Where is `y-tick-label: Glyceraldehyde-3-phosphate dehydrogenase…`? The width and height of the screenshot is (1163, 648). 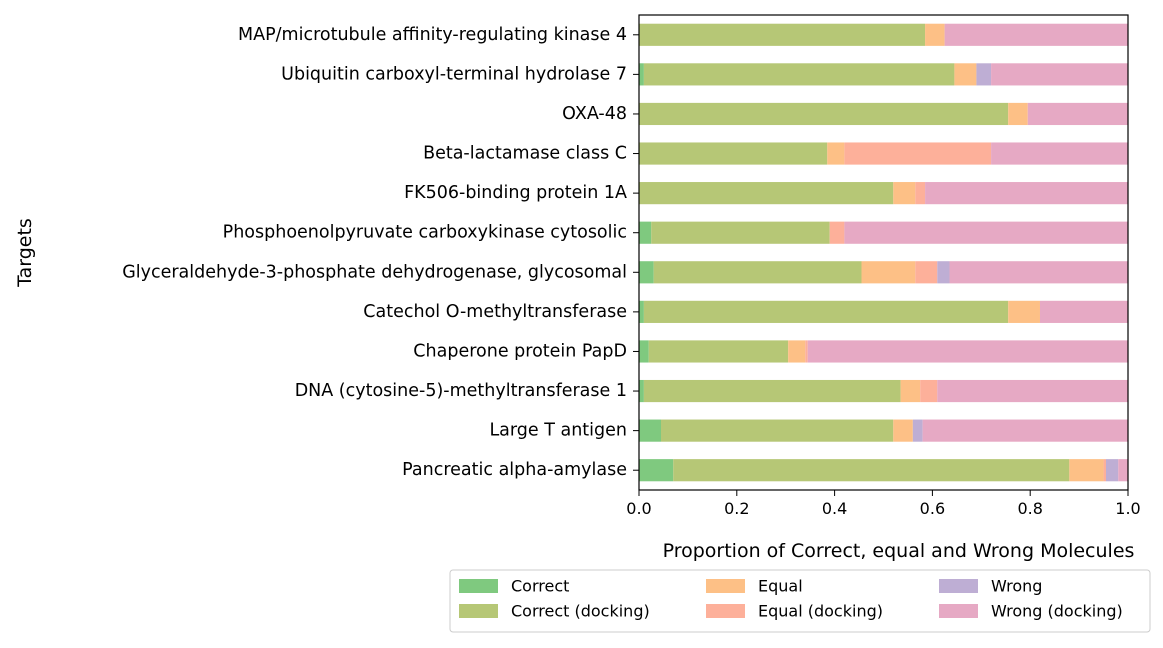
y-tick-label: Glyceraldehyde-3-phosphate dehydrogenase… is located at coordinates (374, 272).